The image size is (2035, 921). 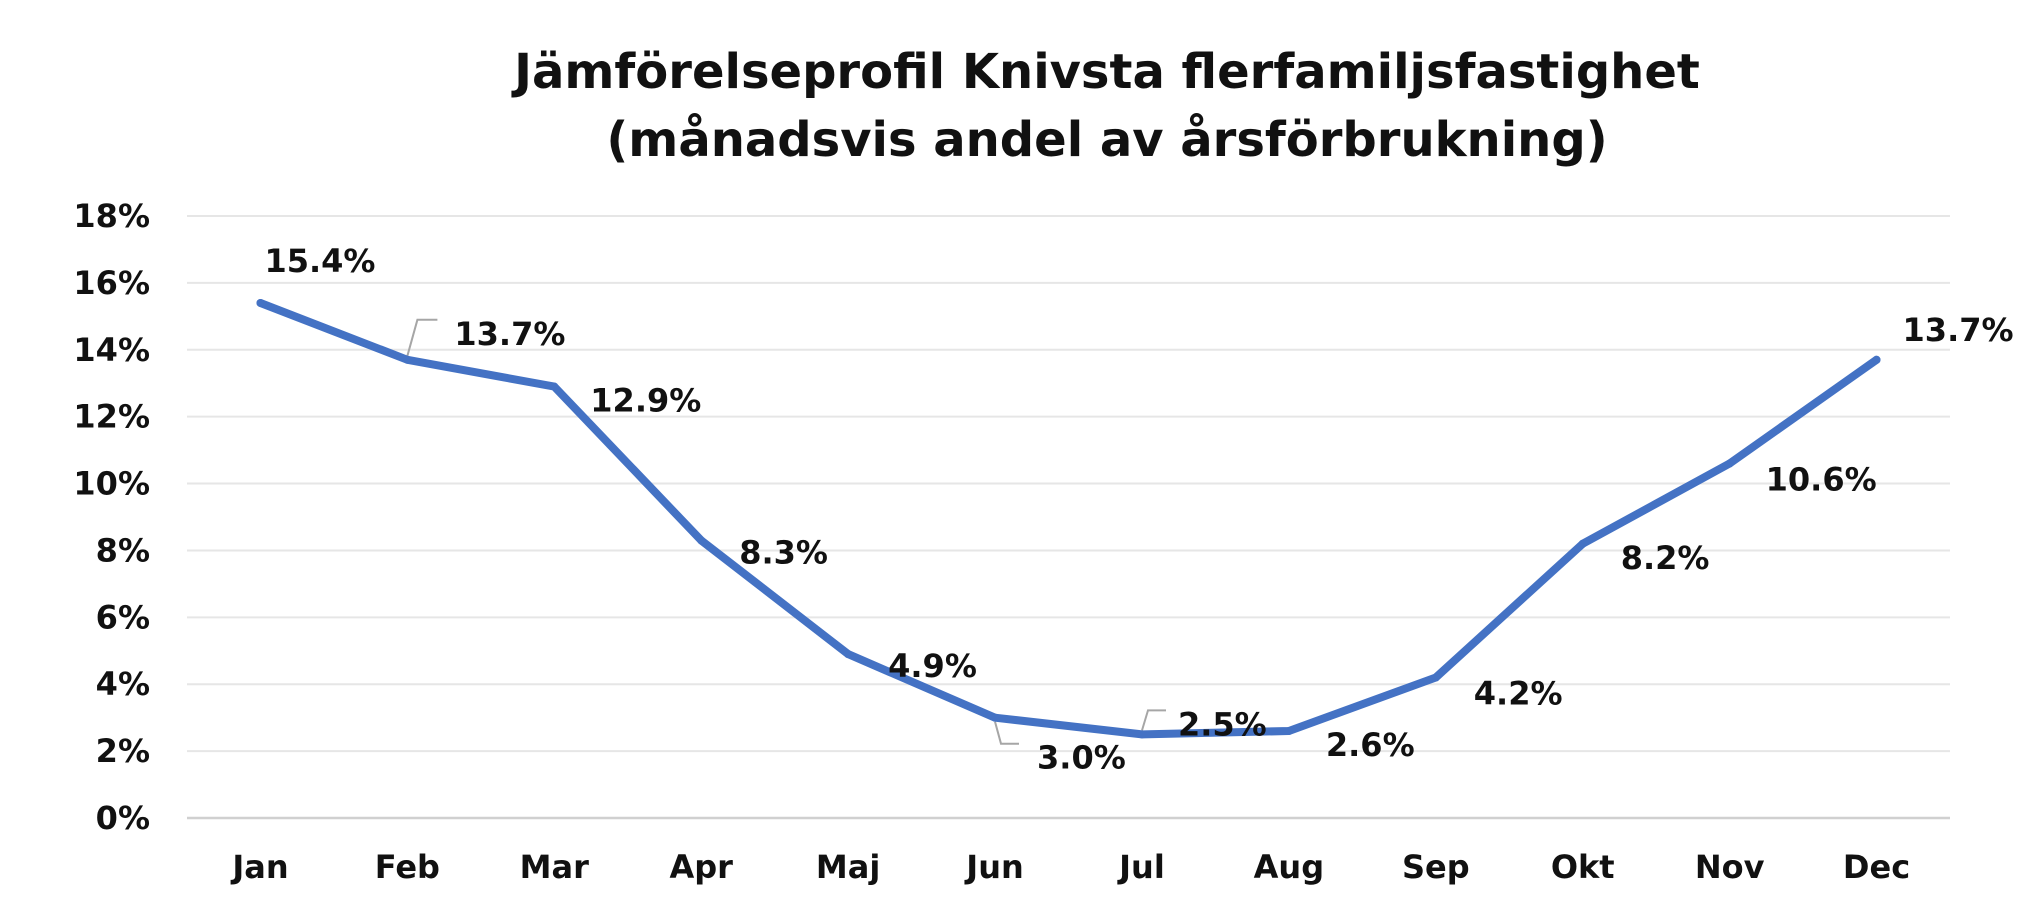 What do you see at coordinates (701, 867) in the screenshot?
I see `x-tick-label: Apr` at bounding box center [701, 867].